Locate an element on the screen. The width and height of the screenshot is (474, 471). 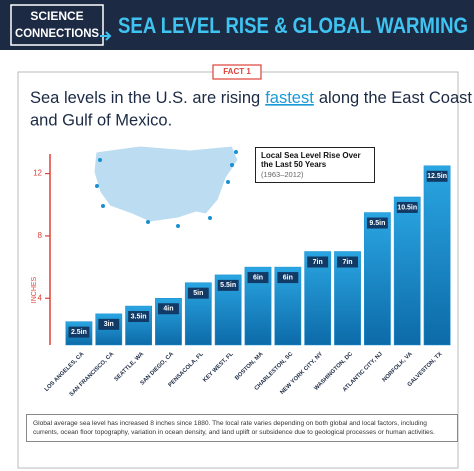
subtitle-part: along the East Coast is located at coordinates (396, 98).